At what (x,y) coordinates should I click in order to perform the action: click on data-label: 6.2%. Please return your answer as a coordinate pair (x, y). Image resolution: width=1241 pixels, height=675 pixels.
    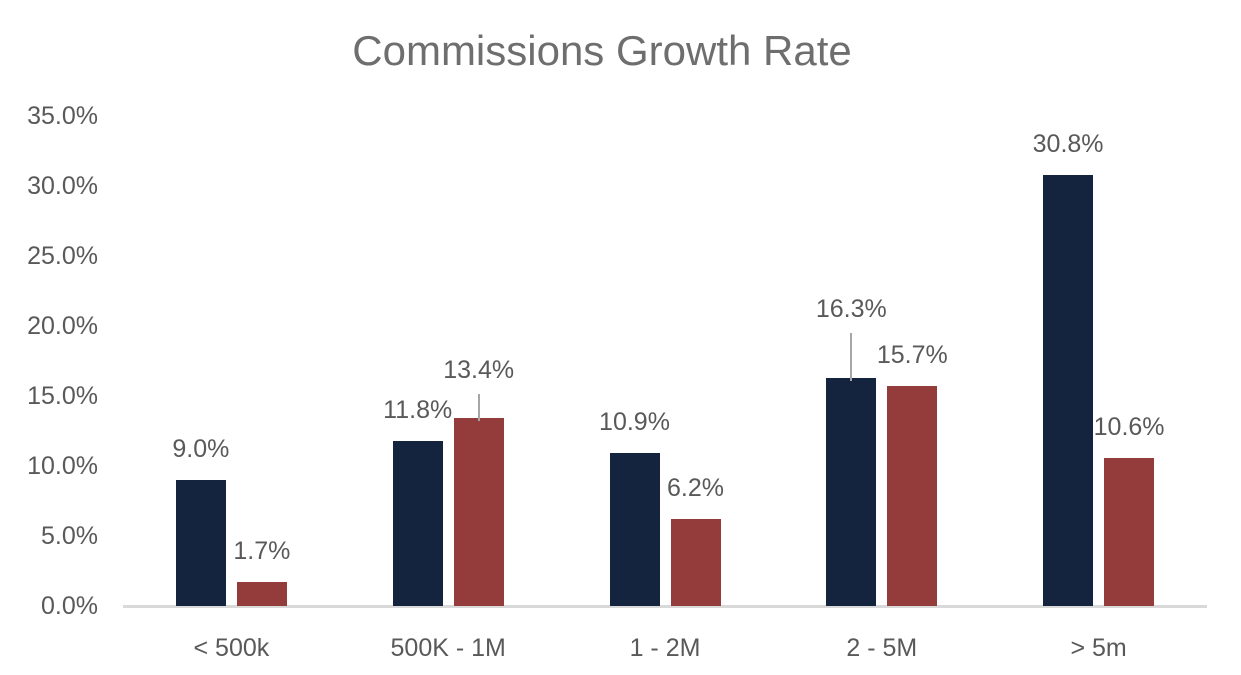
    Looking at the image, I should click on (695, 488).